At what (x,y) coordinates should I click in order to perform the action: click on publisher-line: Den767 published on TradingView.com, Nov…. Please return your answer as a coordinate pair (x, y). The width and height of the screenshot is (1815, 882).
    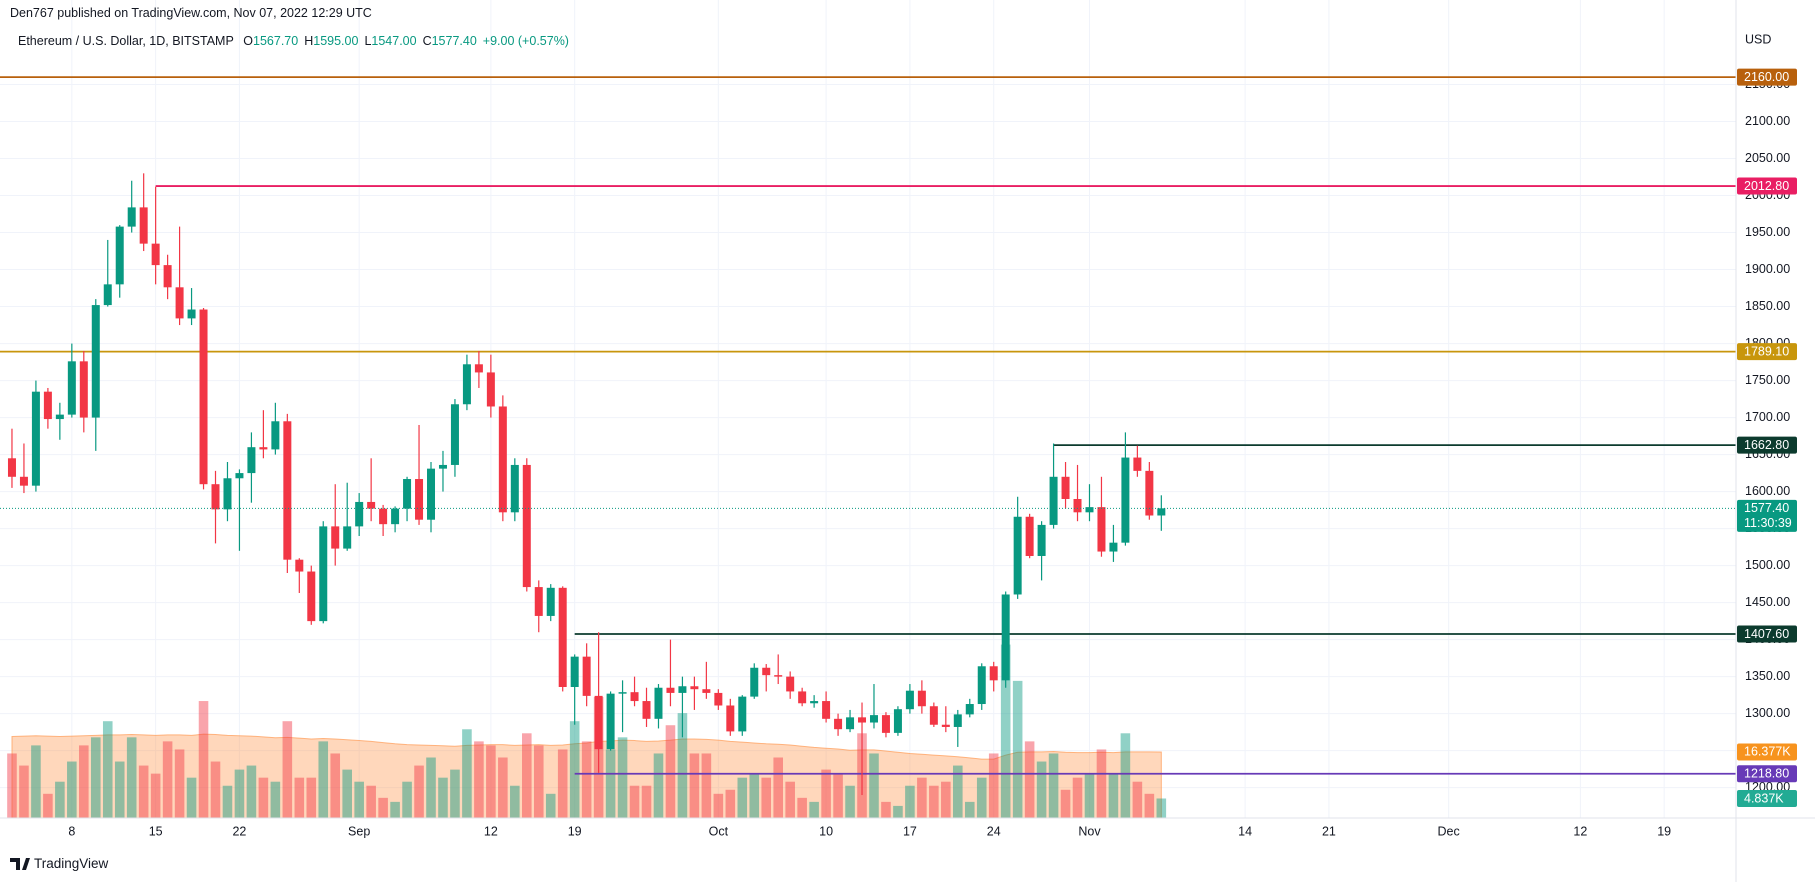
    Looking at the image, I should click on (191, 13).